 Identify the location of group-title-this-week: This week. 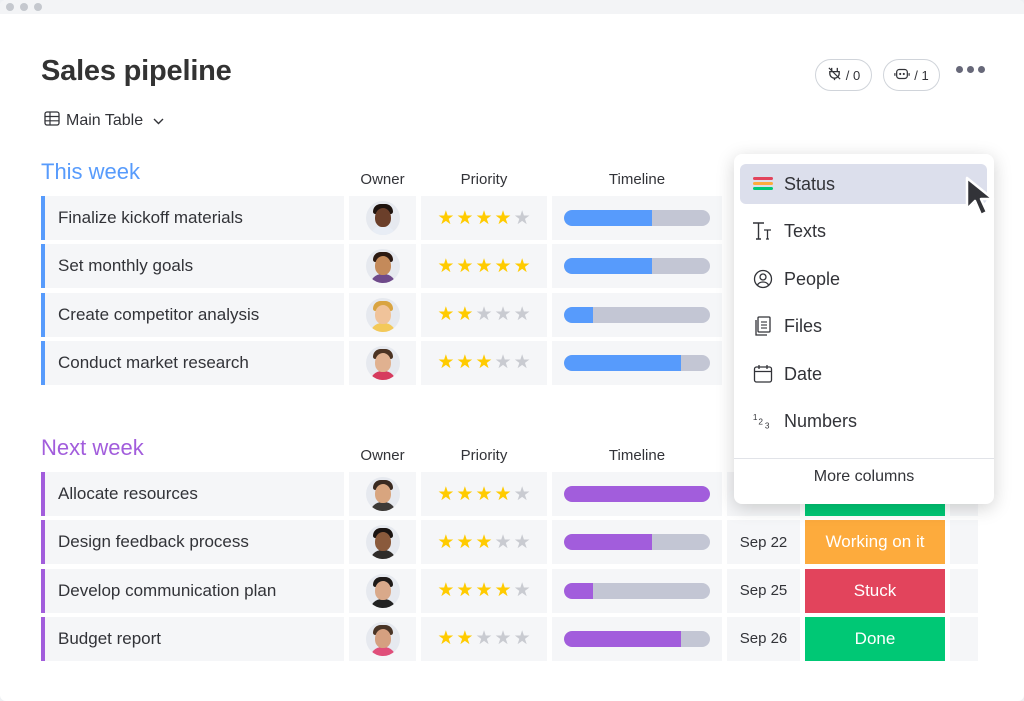
(91, 171).